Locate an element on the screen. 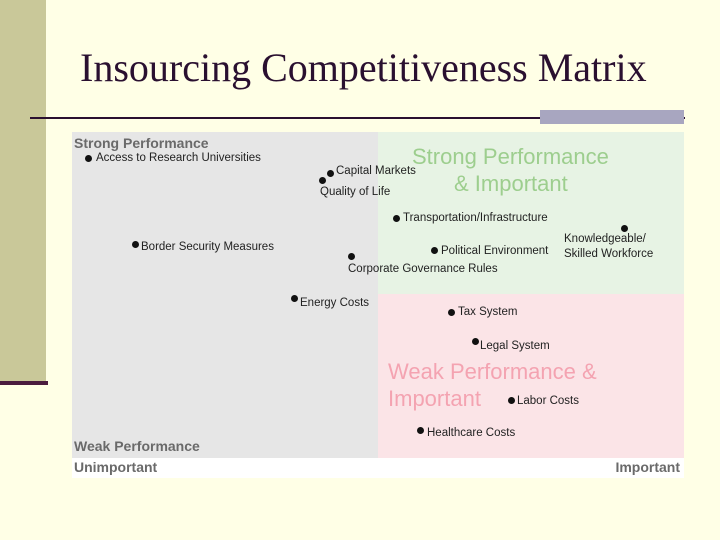 The image size is (720, 540). quadrant-label-line: Weak Performance & is located at coordinates (492, 371).